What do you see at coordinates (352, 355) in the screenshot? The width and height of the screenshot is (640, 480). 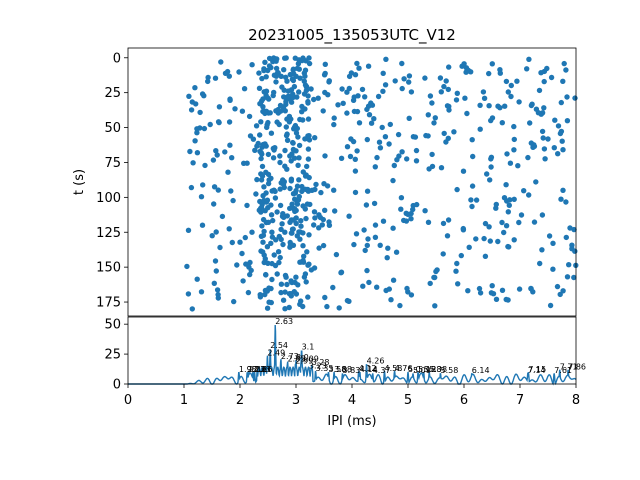 I see `ipi-line` at bounding box center [352, 355].